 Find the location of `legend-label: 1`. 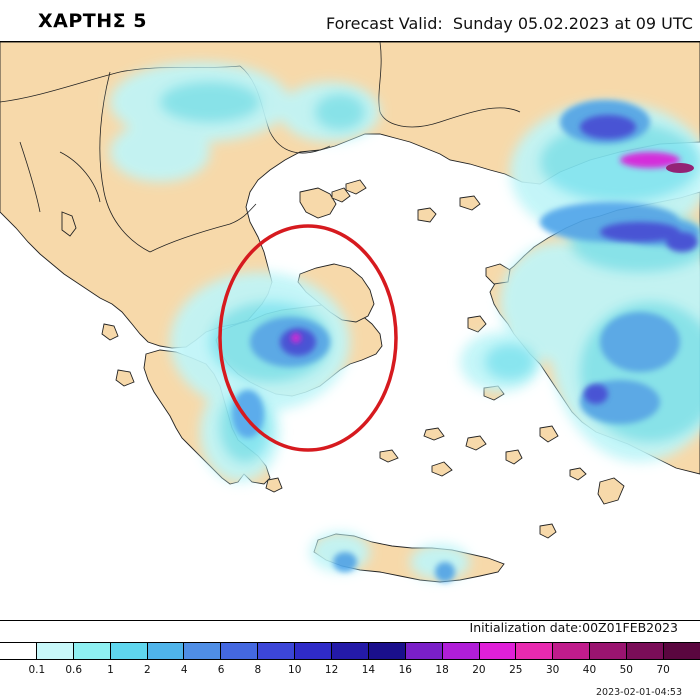

legend-label: 1 is located at coordinates (110, 670).